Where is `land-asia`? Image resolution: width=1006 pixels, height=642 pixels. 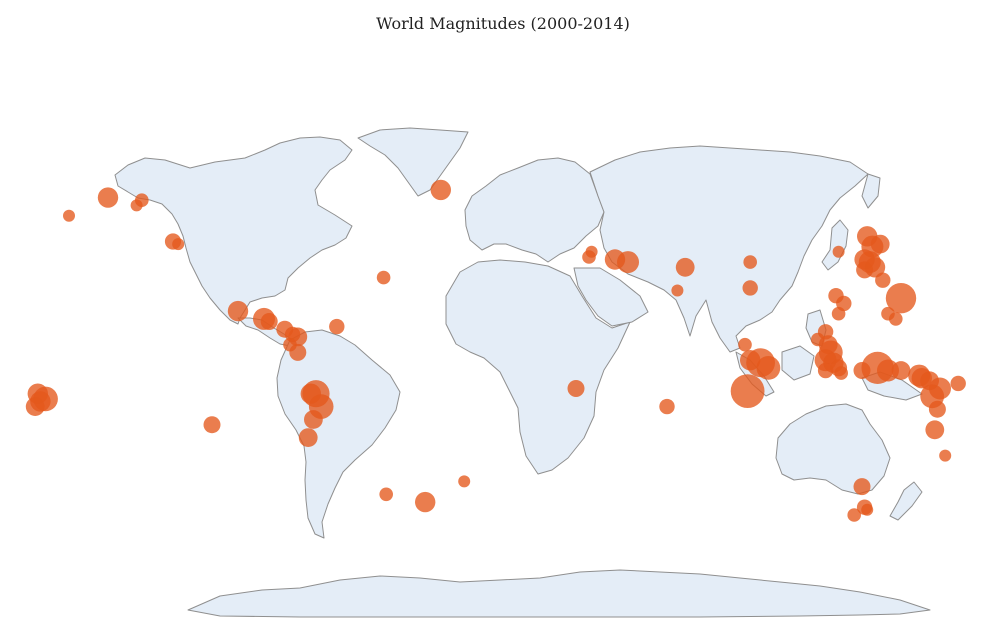
land-asia is located at coordinates (729, 249).